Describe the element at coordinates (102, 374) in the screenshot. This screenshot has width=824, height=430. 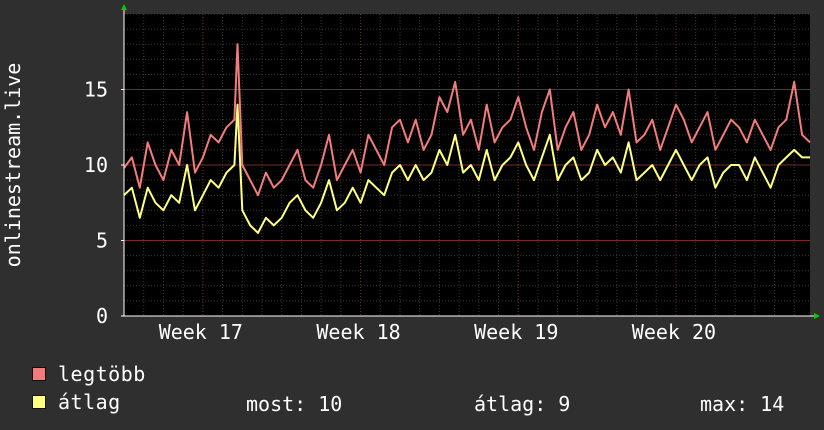
I see `legend-label-max: legtöbb` at that location.